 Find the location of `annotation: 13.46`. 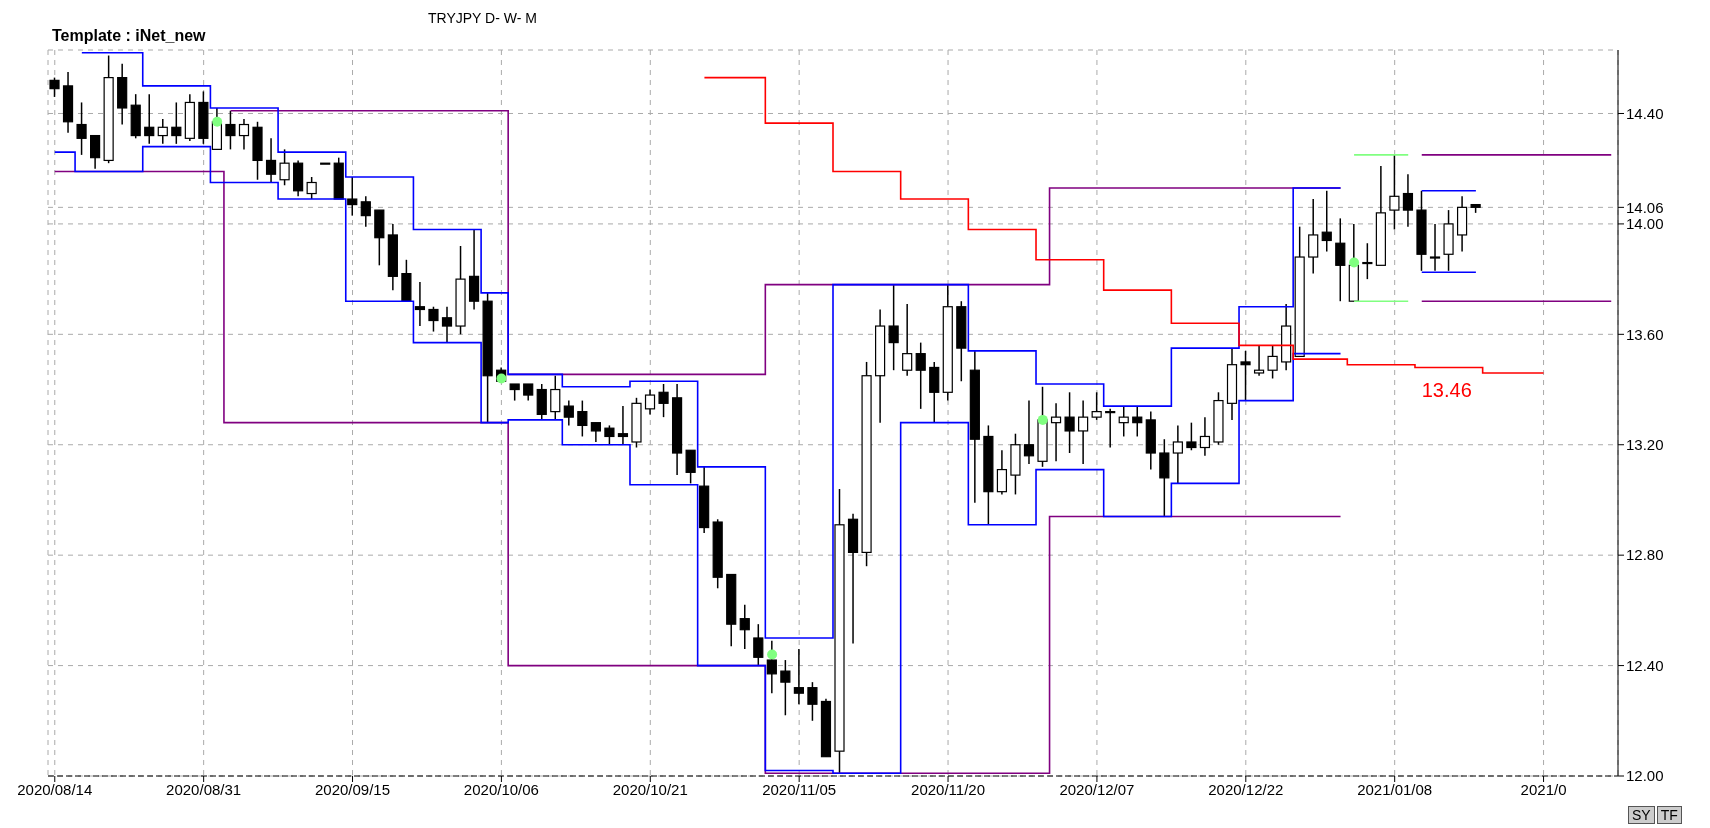

annotation: 13.46 is located at coordinates (1446, 390).